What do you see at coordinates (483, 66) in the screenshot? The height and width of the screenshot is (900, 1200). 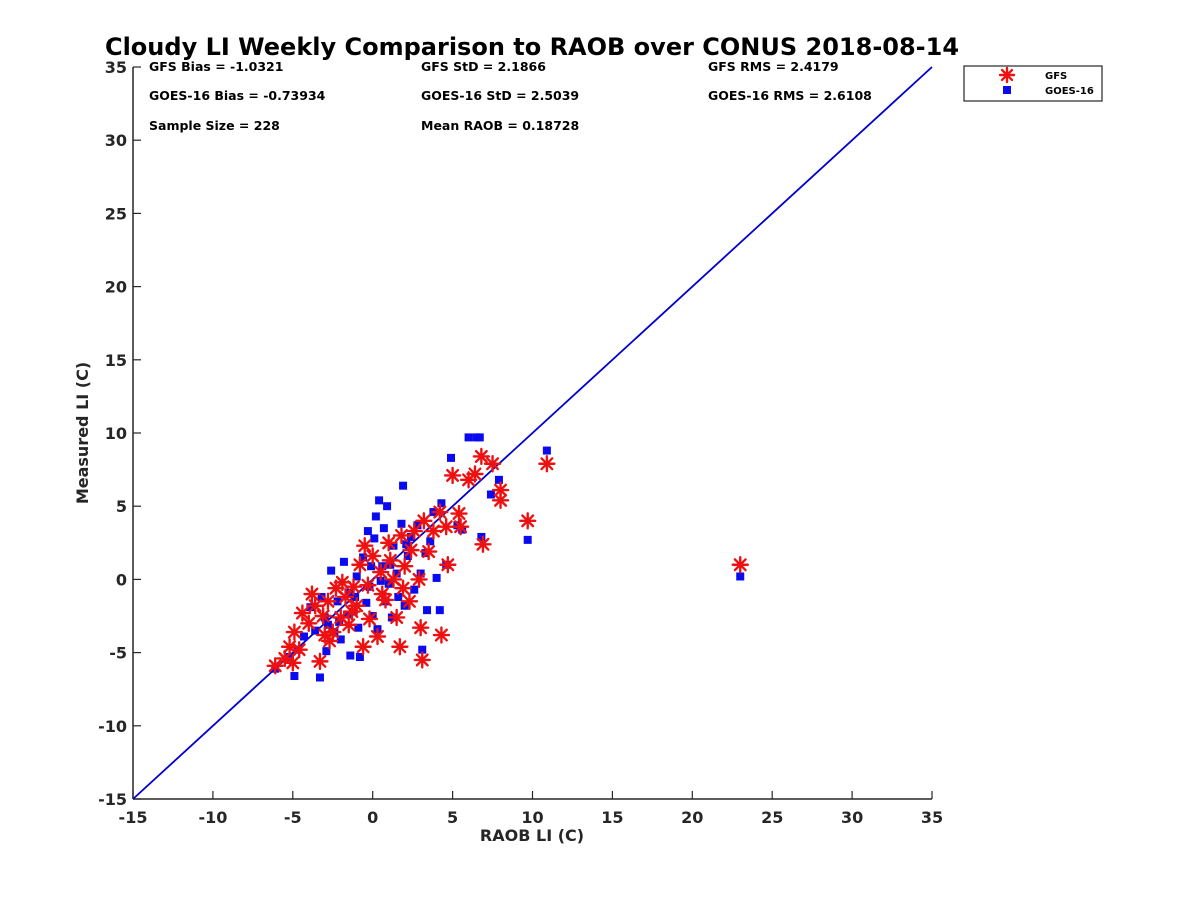 I see `stat-gfs-std: GFS StD = 2.1866` at bounding box center [483, 66].